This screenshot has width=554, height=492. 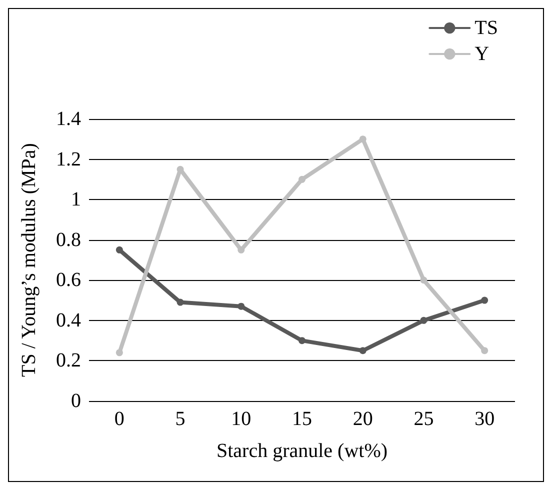 I want to click on x-tick-label: 0, so click(x=119, y=419).